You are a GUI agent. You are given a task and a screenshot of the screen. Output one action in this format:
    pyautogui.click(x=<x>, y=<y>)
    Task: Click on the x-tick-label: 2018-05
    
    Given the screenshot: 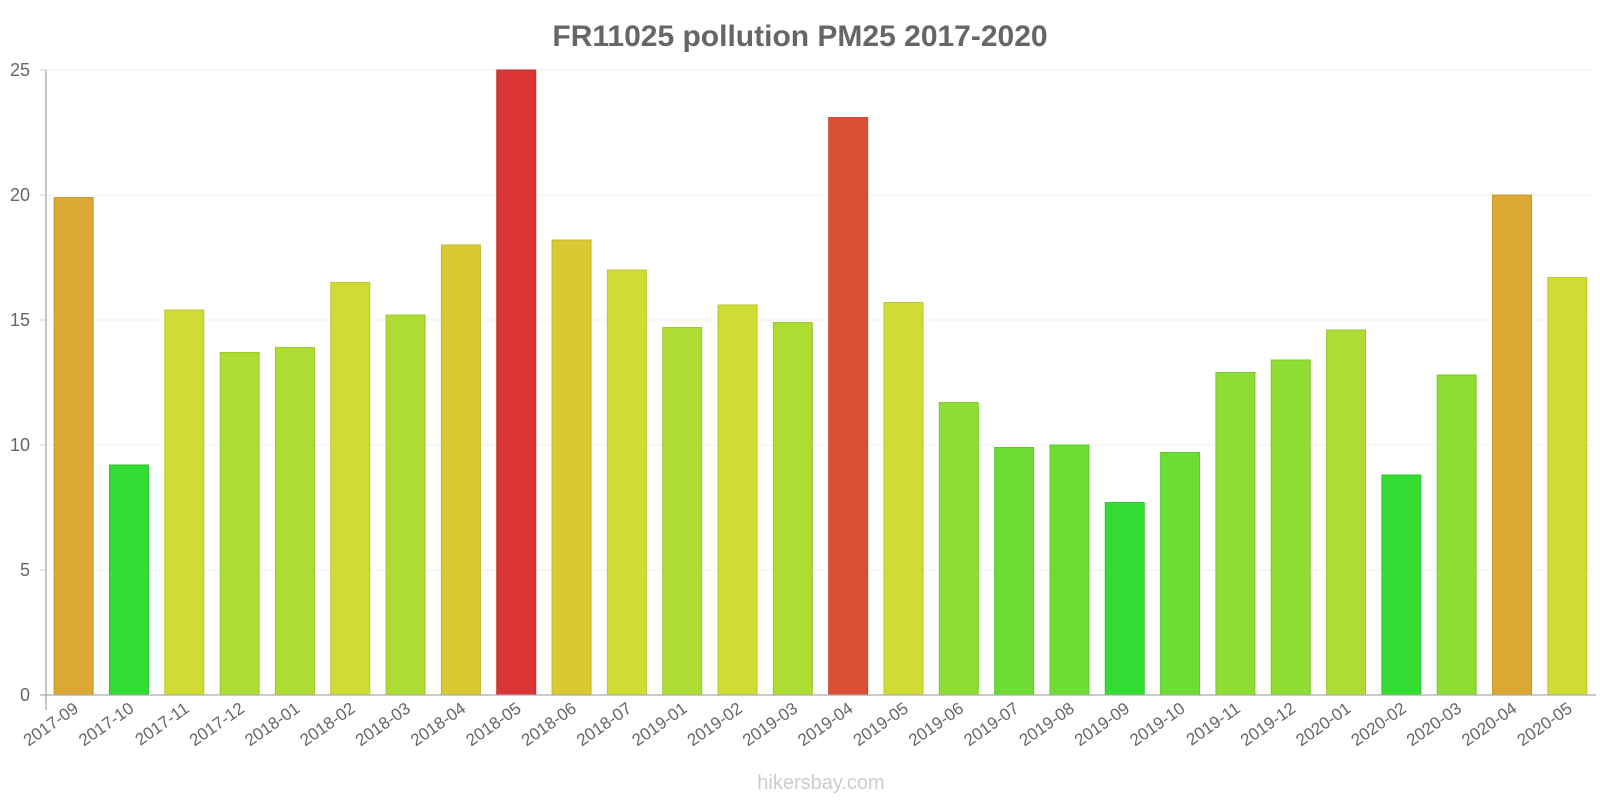 What is the action you would take?
    pyautogui.click(x=494, y=724)
    